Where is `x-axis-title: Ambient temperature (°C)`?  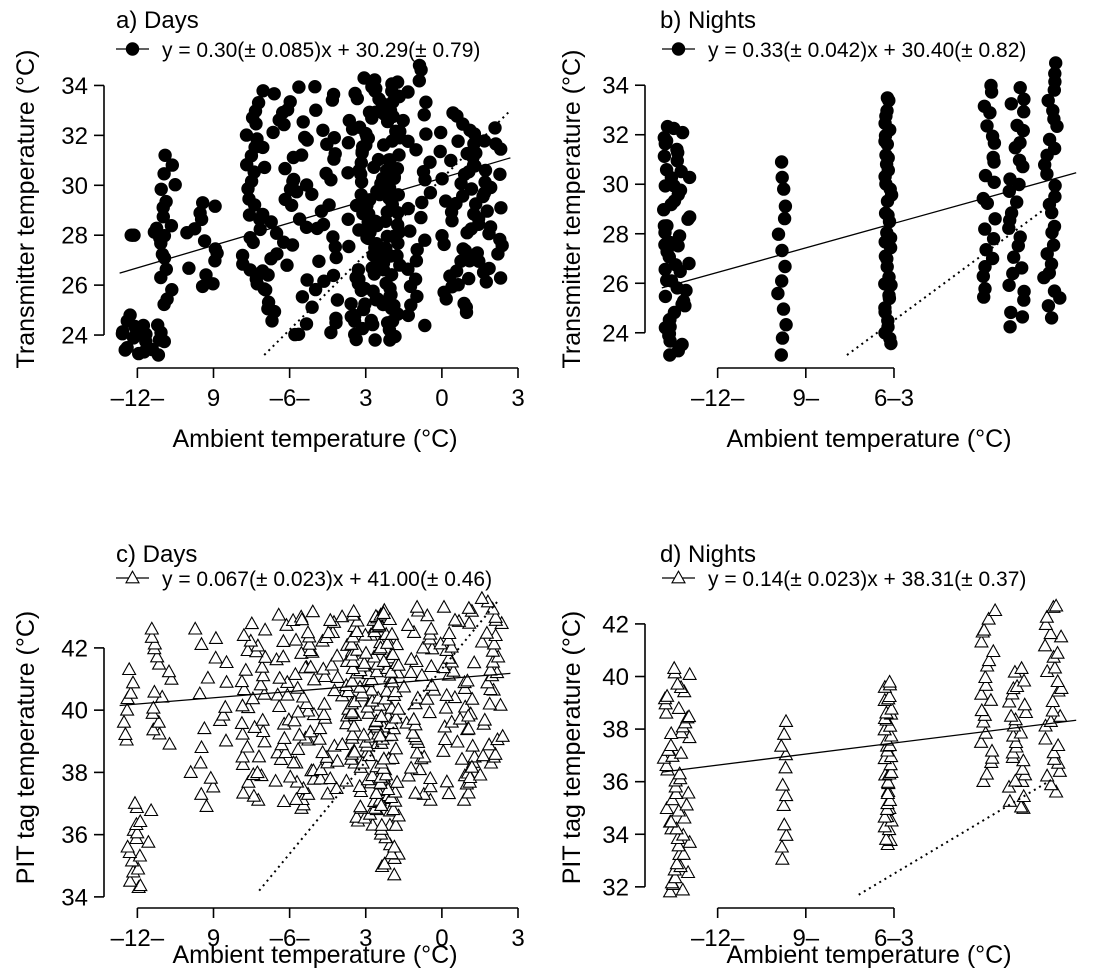 x-axis-title: Ambient temperature (°C) is located at coordinates (314, 955).